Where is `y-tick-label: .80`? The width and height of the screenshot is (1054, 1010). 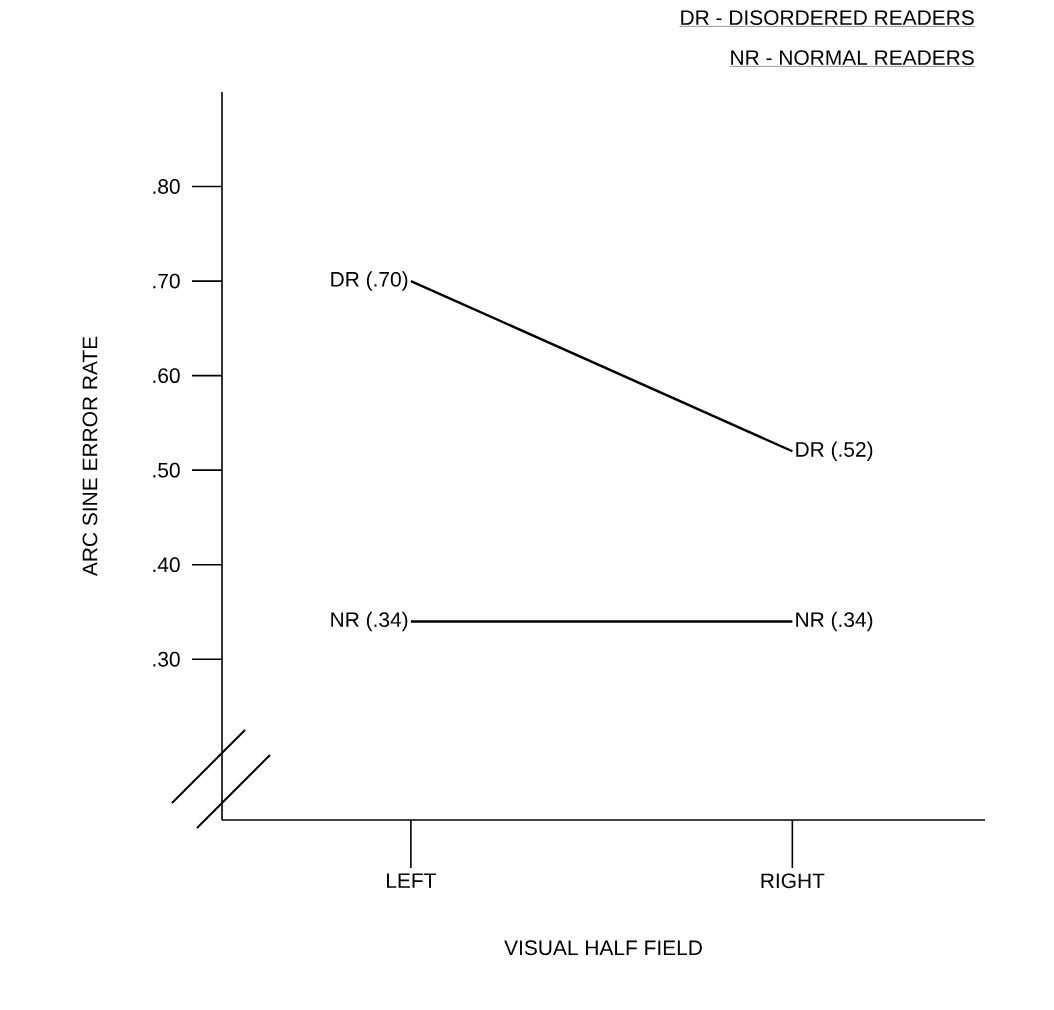 y-tick-label: .80 is located at coordinates (166, 186).